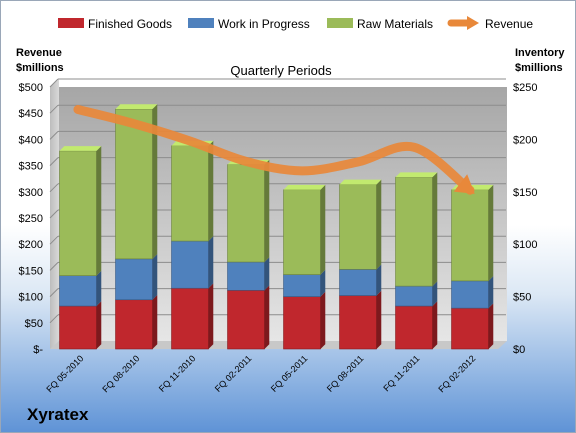  What do you see at coordinates (31, 114) in the screenshot?
I see `left-tick-label: $450` at bounding box center [31, 114].